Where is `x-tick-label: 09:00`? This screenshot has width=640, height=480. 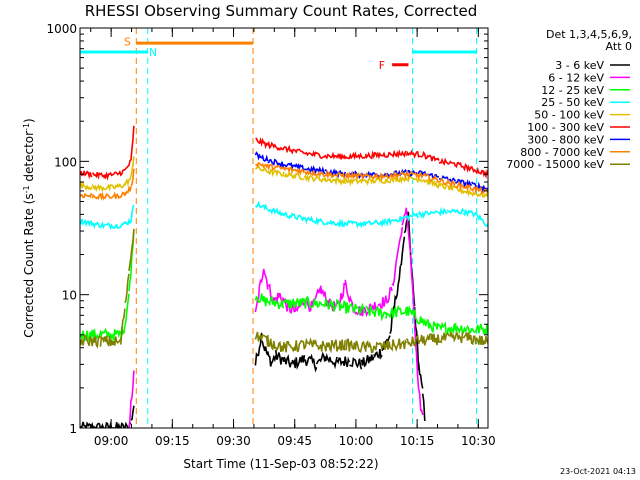
x-tick-label: 09:00 is located at coordinates (111, 441).